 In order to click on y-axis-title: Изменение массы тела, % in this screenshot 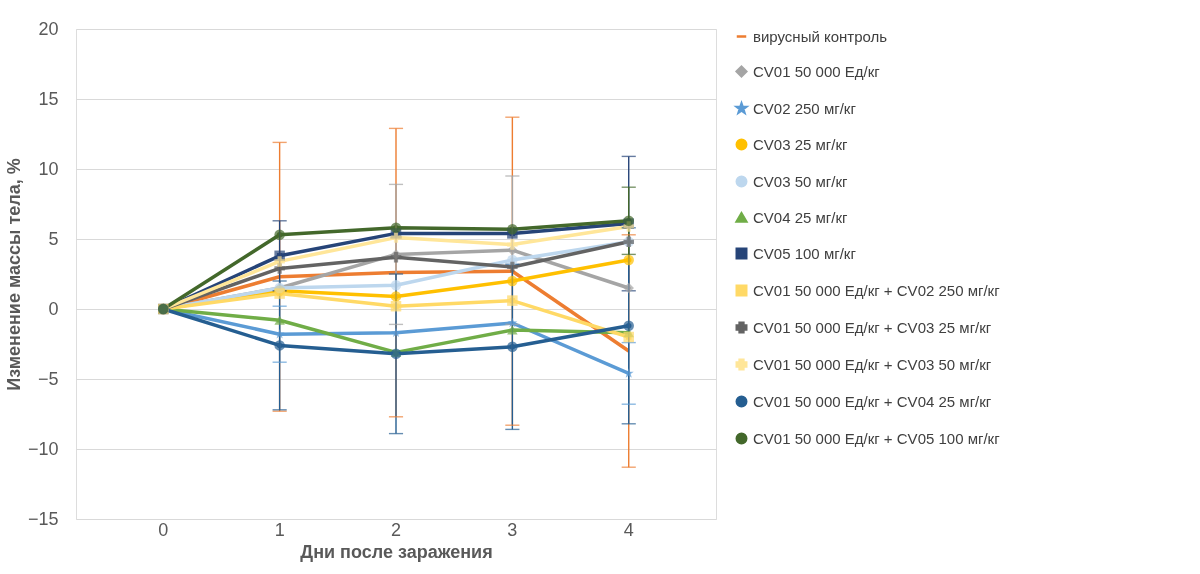, I will do `click(13, 274)`.